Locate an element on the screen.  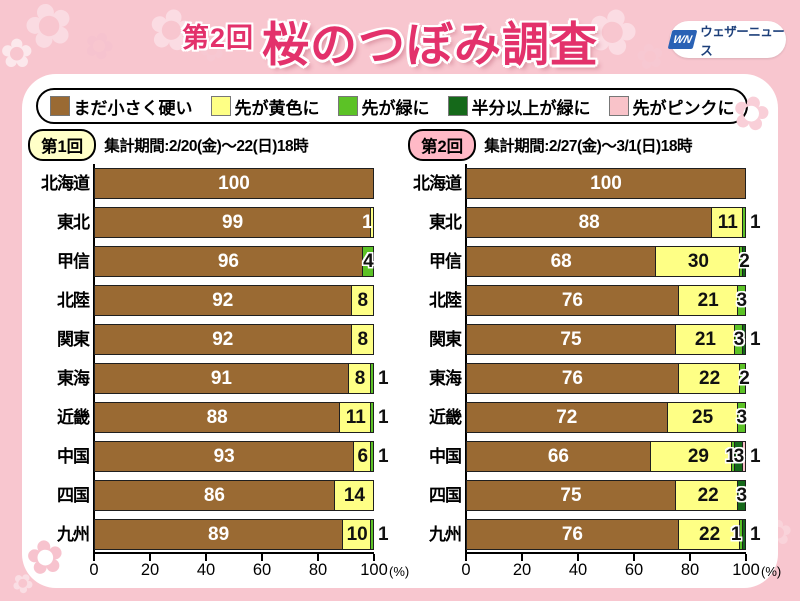
x-axis-tick-label: 80 is located at coordinates (690, 570).